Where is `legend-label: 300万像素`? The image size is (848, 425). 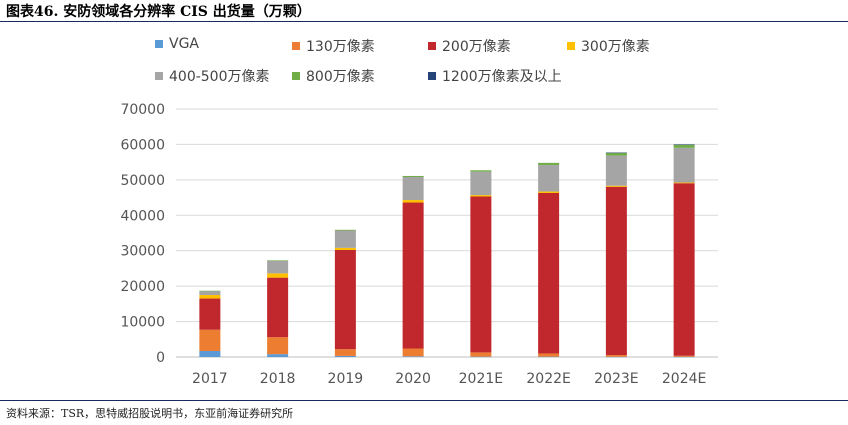 legend-label: 300万像素 is located at coordinates (615, 47).